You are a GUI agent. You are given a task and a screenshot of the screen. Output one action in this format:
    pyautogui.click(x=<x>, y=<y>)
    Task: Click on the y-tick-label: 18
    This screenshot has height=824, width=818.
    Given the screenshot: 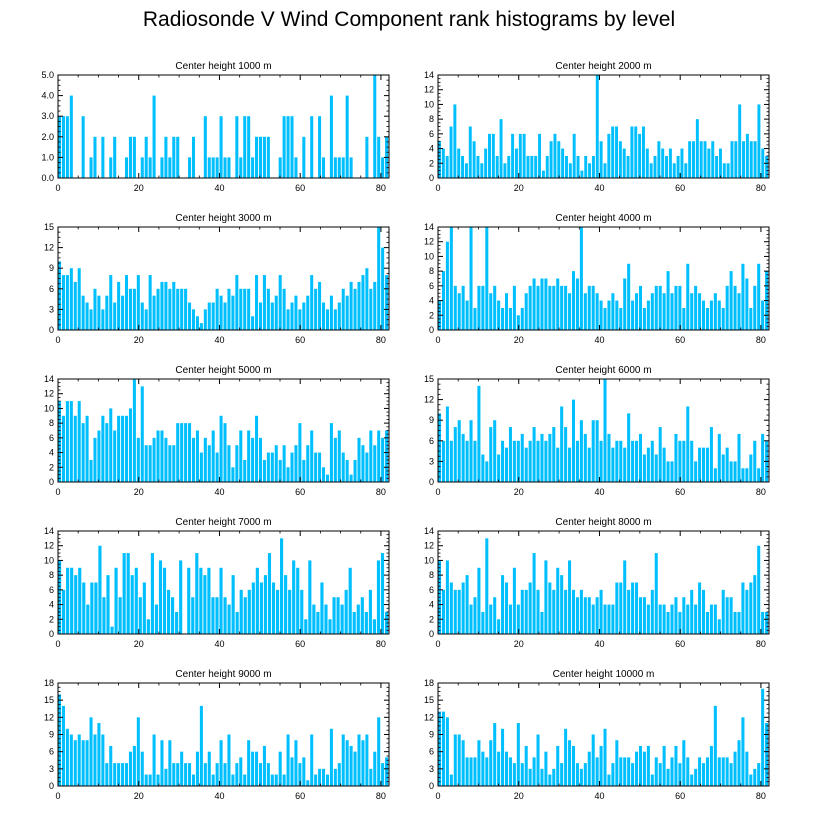 What is the action you would take?
    pyautogui.click(x=429, y=683)
    